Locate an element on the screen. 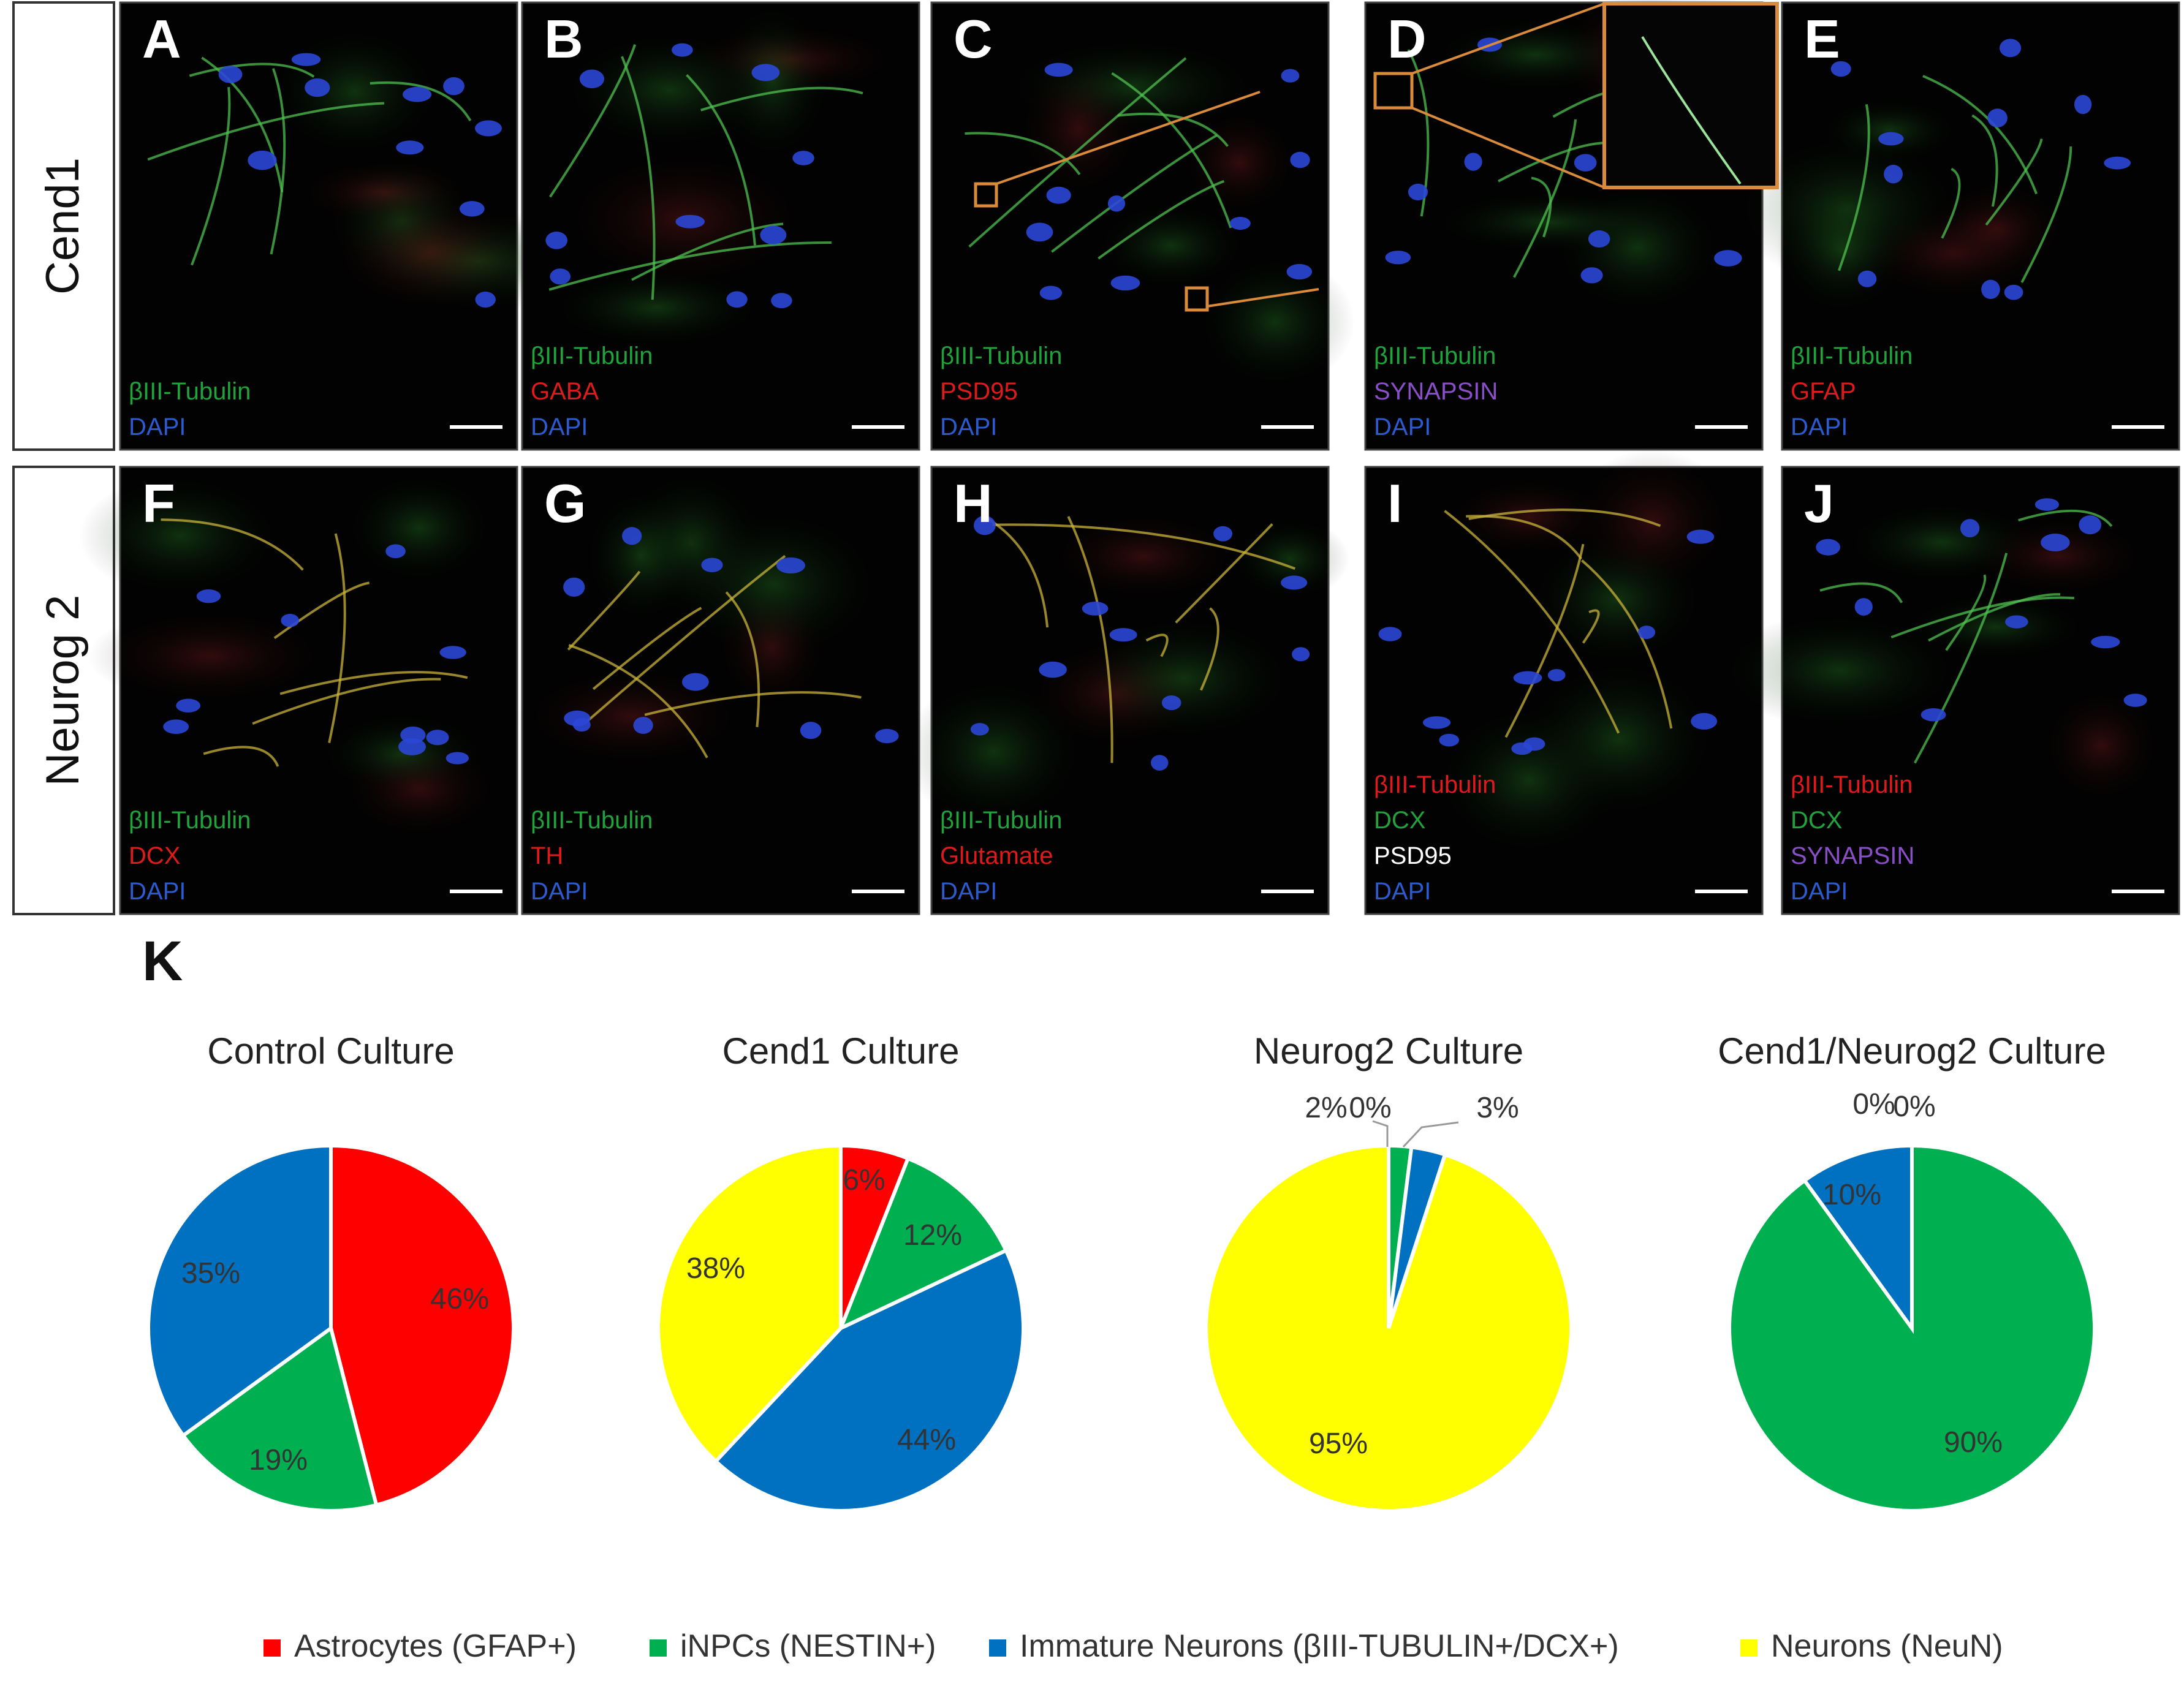 This screenshot has width=2184, height=1686. pie-chart: Cend1 Culture 6% 12% 44% 38% is located at coordinates (840, 1272).